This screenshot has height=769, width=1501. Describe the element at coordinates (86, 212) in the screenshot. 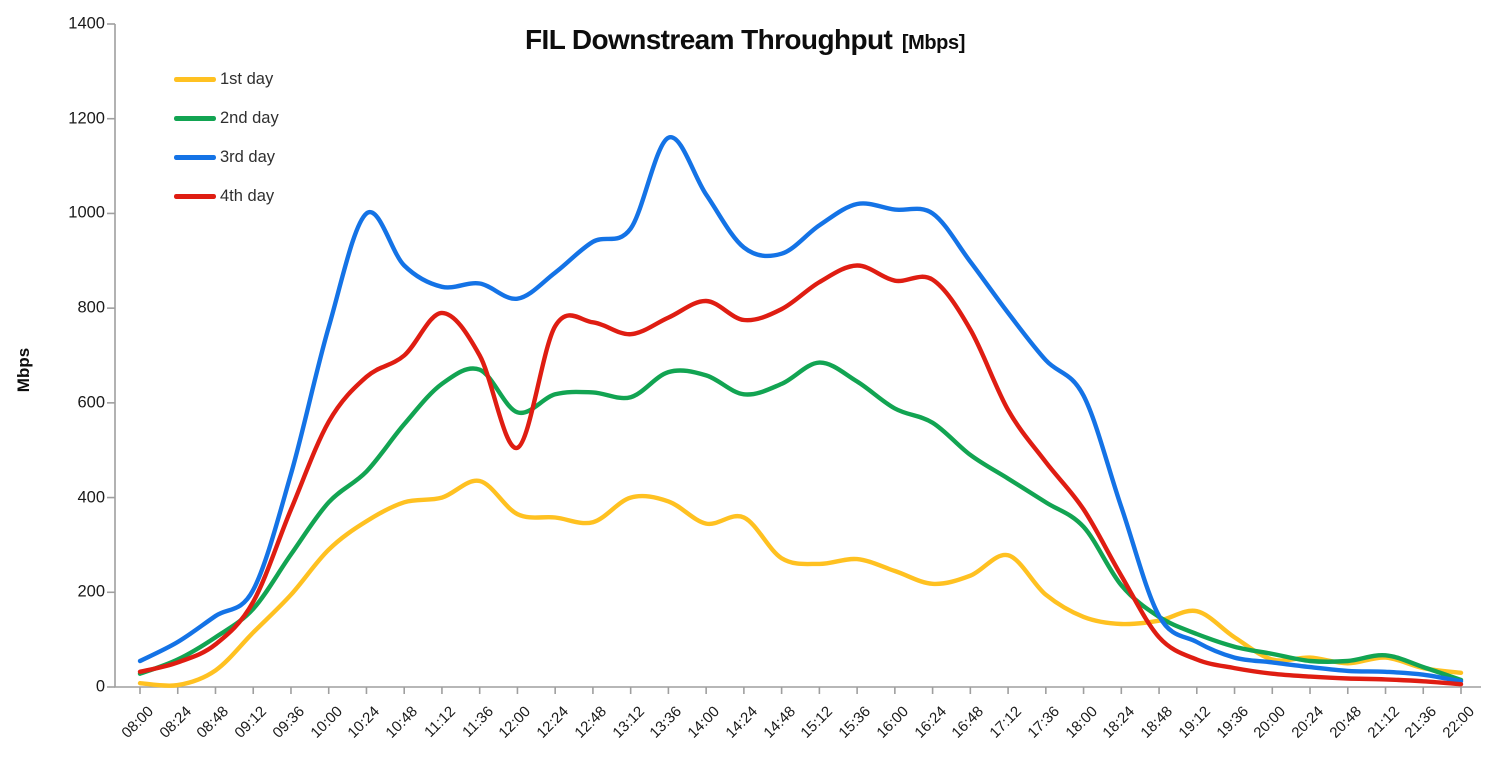

I see `y-tick-label: 1000` at that location.